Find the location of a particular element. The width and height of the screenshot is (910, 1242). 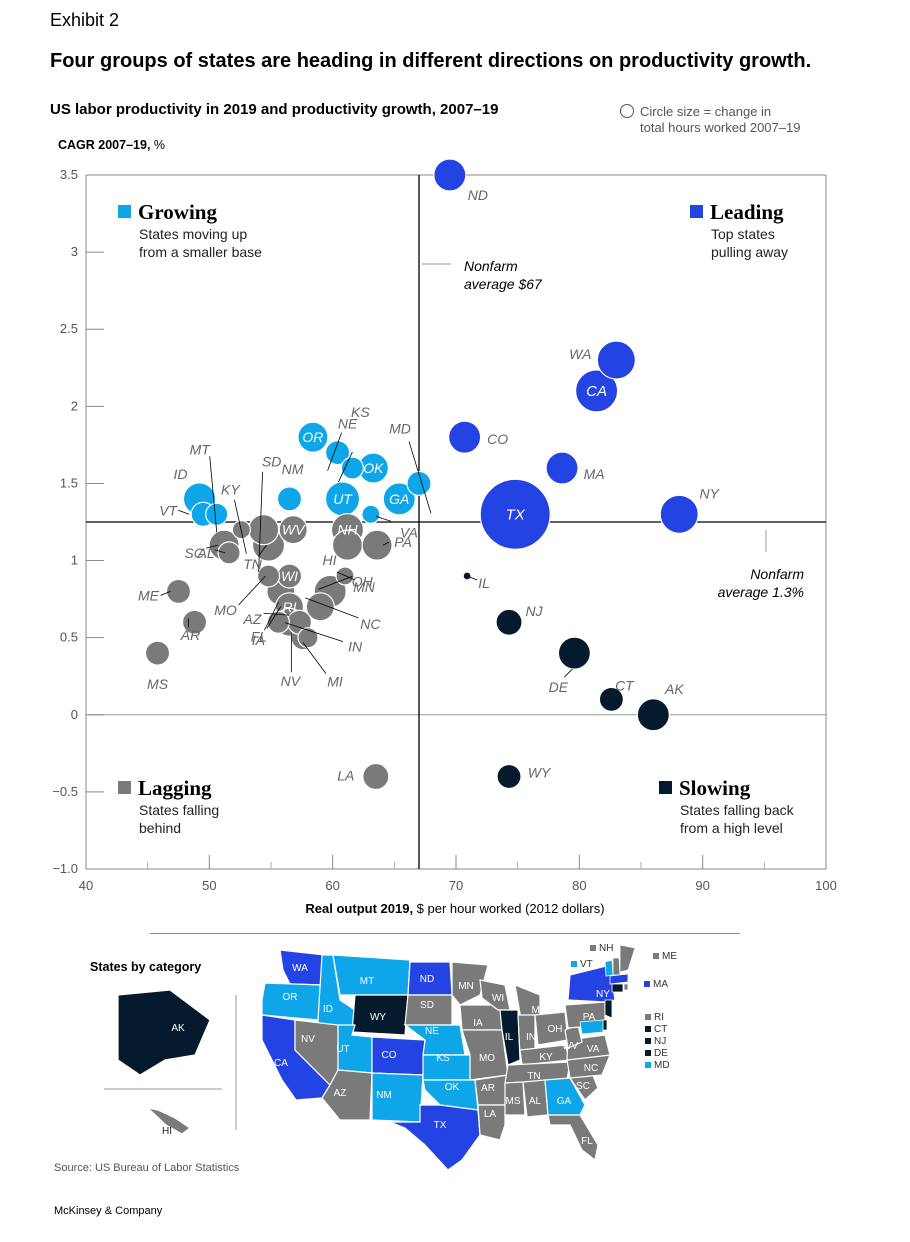

label-mi: MI is located at coordinates (335, 682).